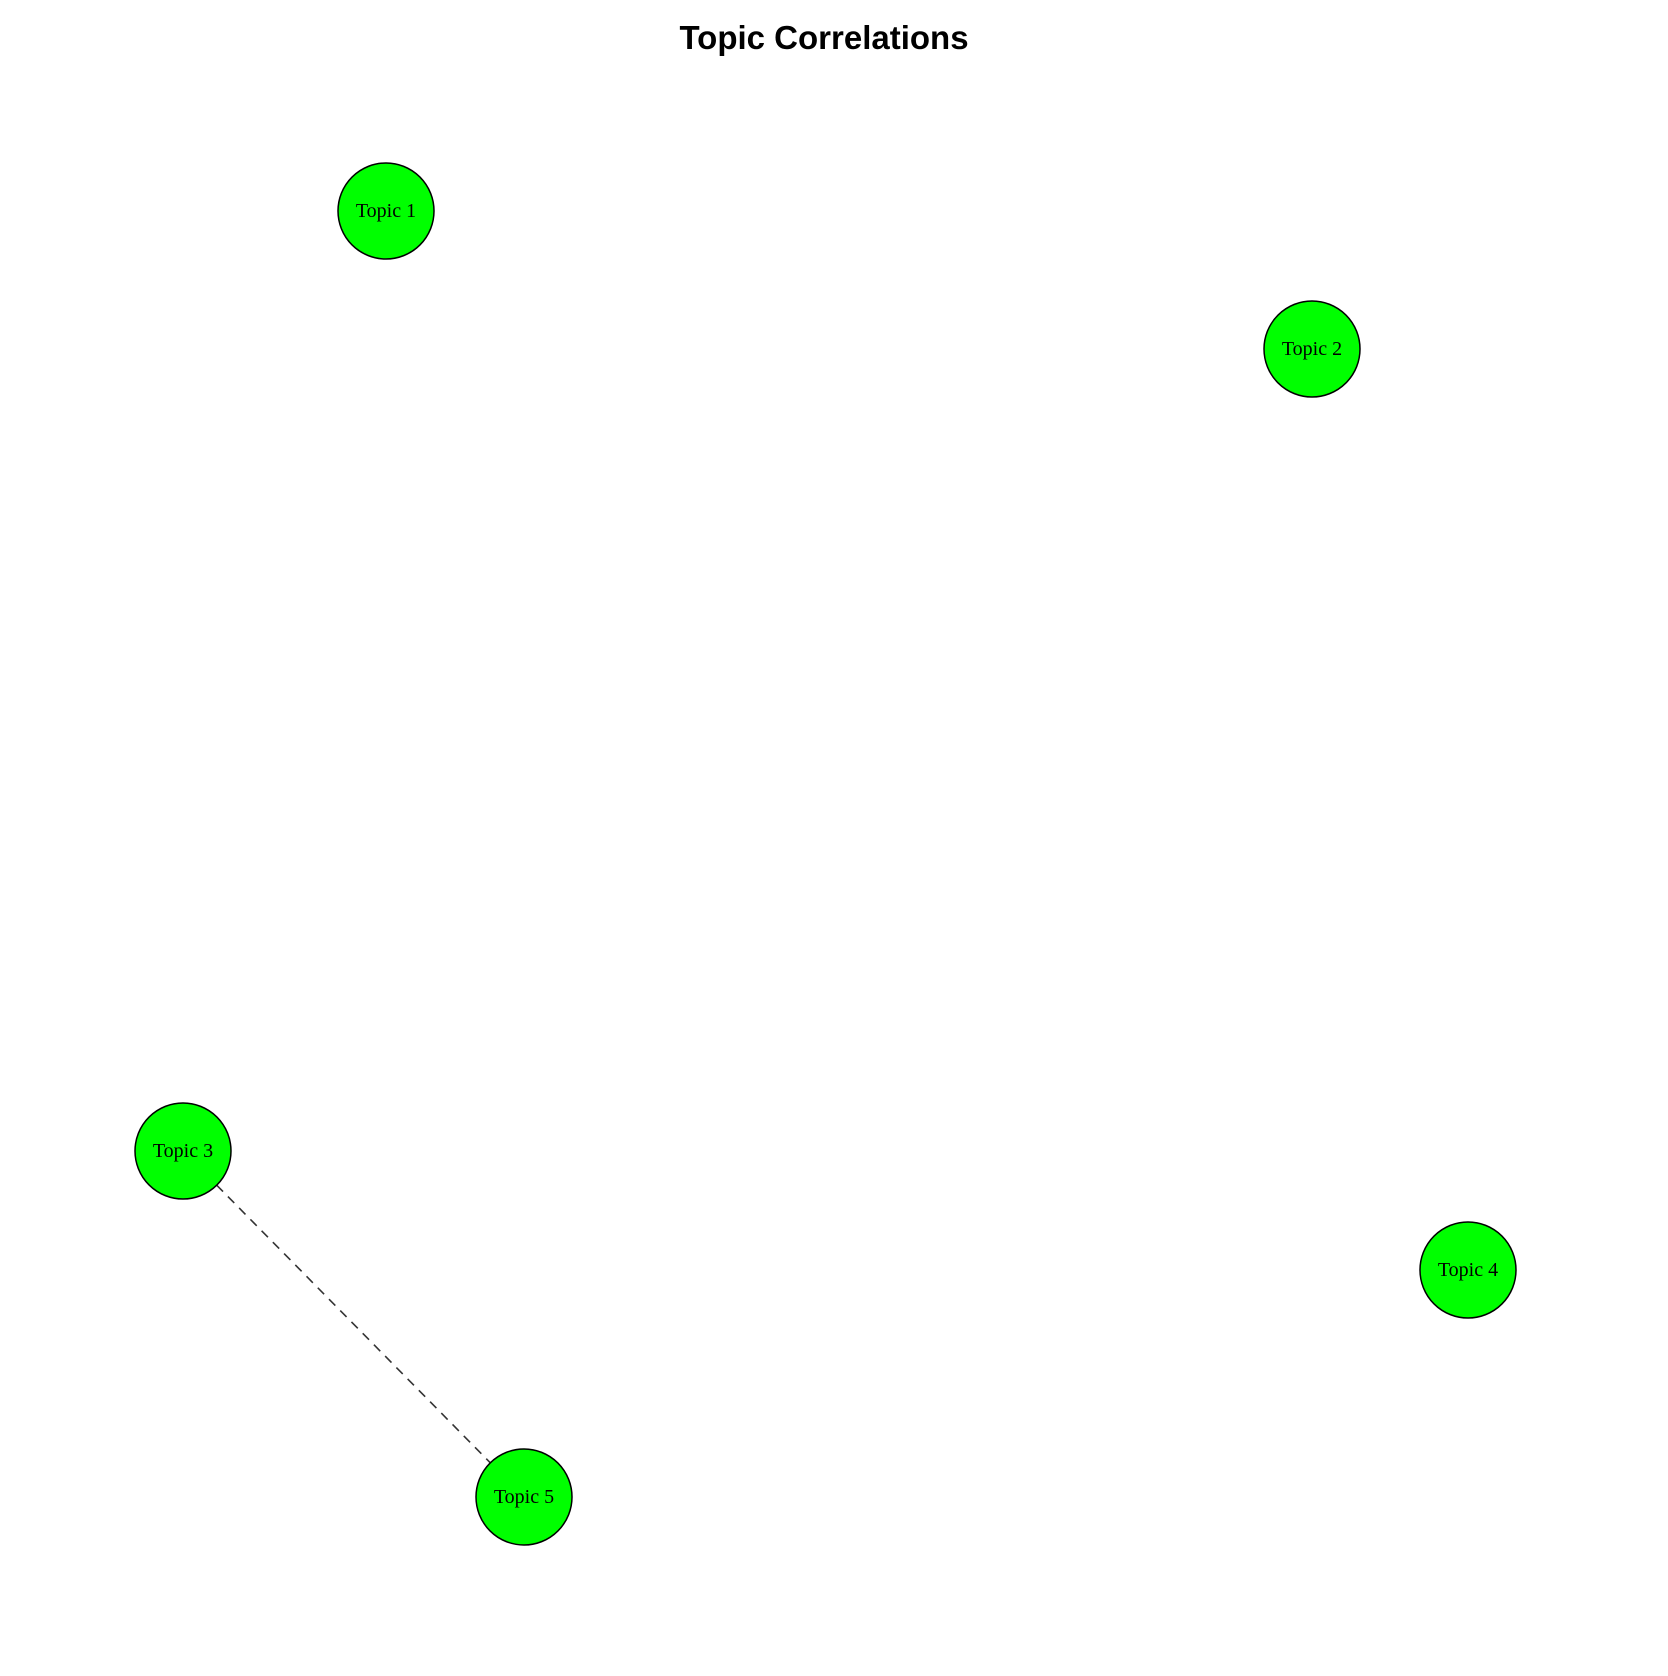 The width and height of the screenshot is (1668, 1676). I want to click on node-label: Topic 4, so click(1468, 1270).